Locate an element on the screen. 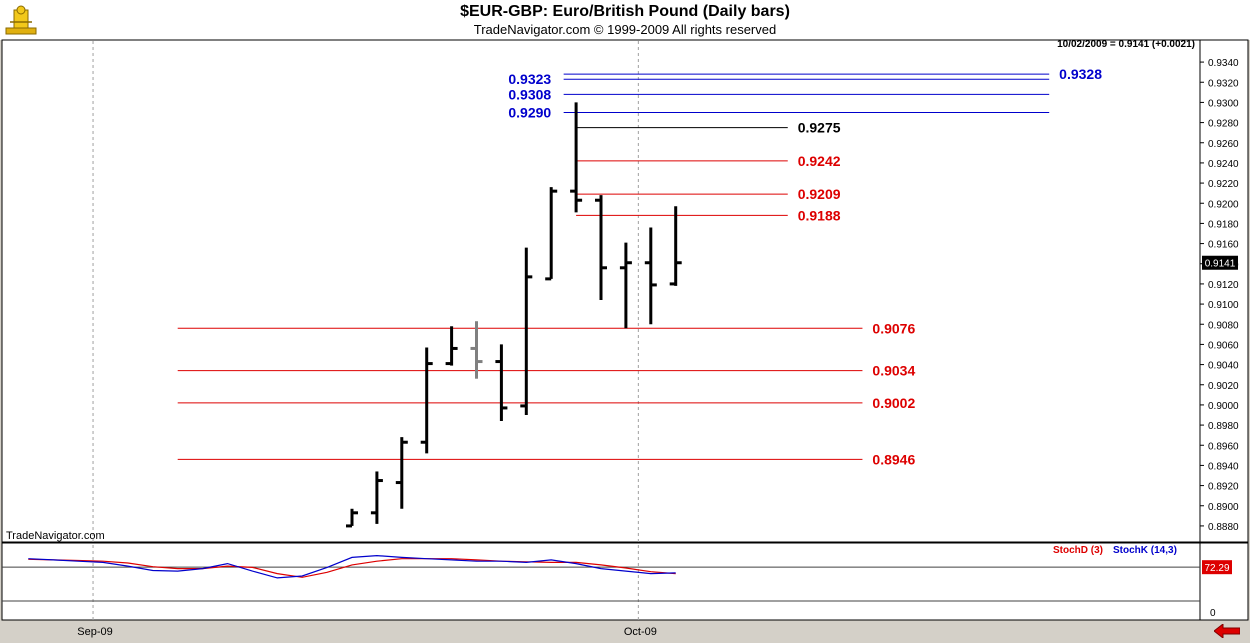  price-axis-label: 0.9180 is located at coordinates (1223, 224).